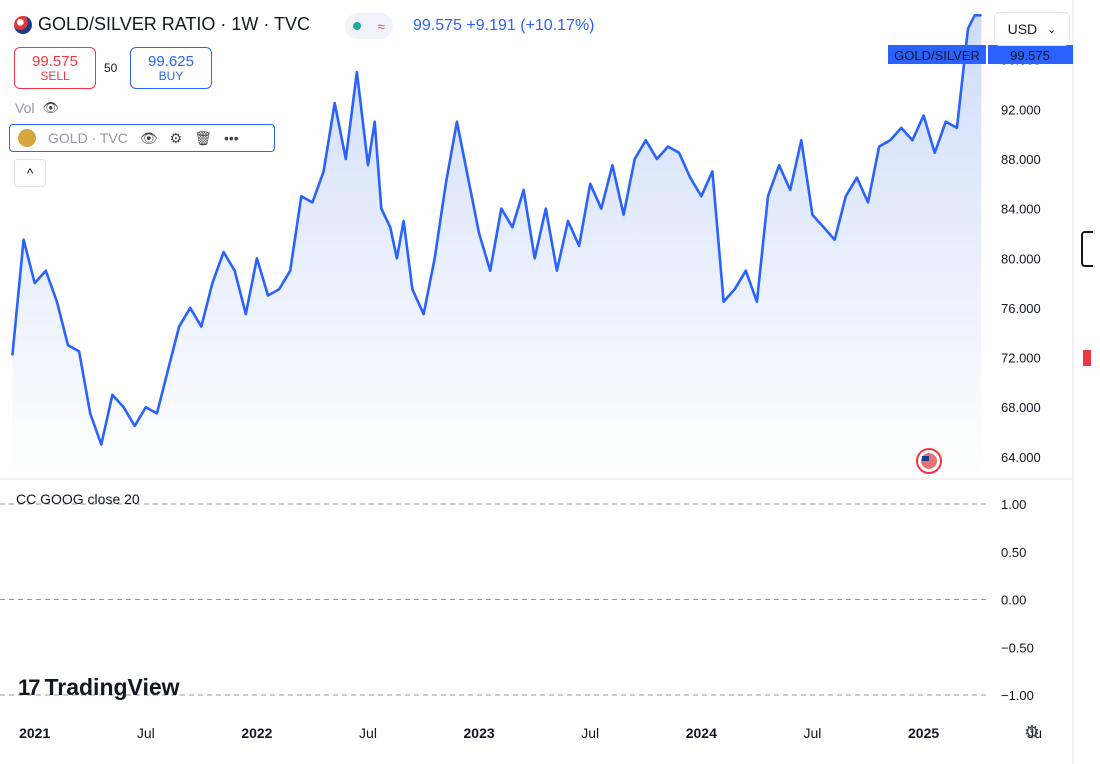  What do you see at coordinates (231, 138) in the screenshot?
I see `more-icon: •••` at bounding box center [231, 138].